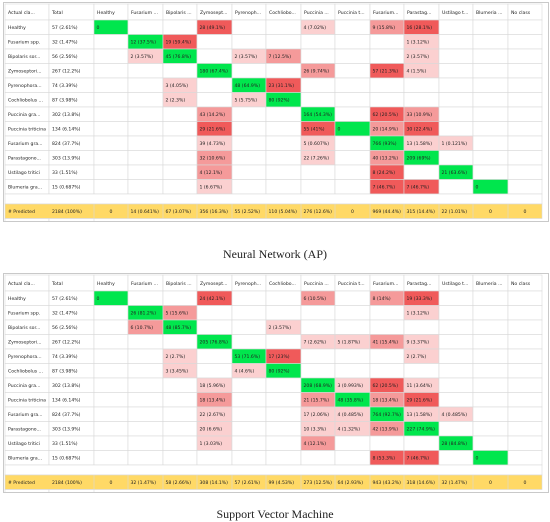 The height and width of the screenshot is (522, 550). What do you see at coordinates (65, 42) in the screenshot?
I see `row-total: 32 (1.47%)` at bounding box center [65, 42].